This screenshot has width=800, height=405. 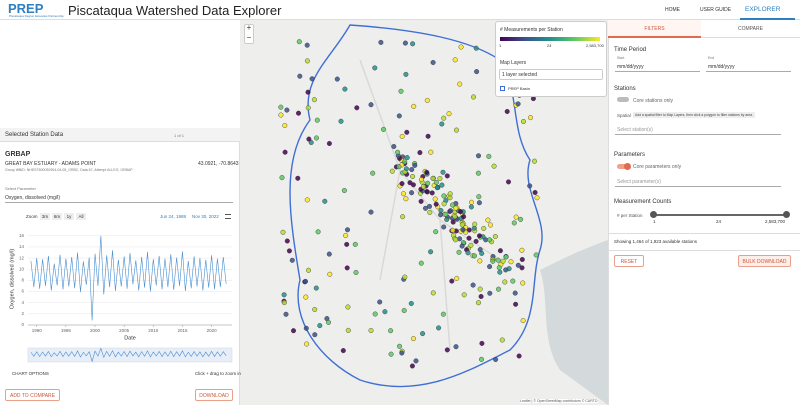 I want to click on zoom-button: All, so click(x=81, y=216).